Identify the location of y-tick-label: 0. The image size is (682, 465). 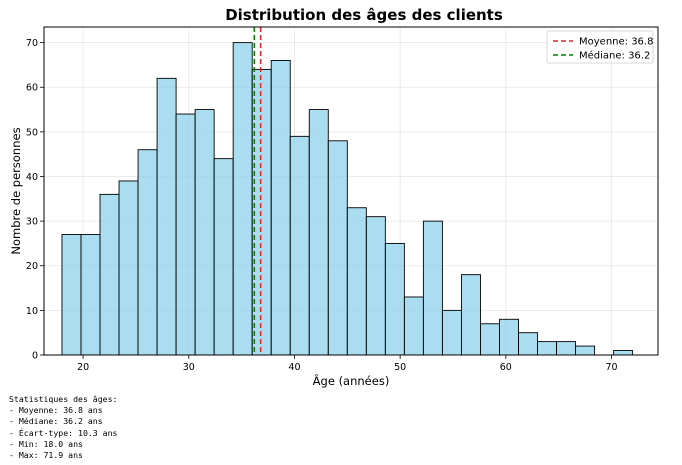
(35, 356).